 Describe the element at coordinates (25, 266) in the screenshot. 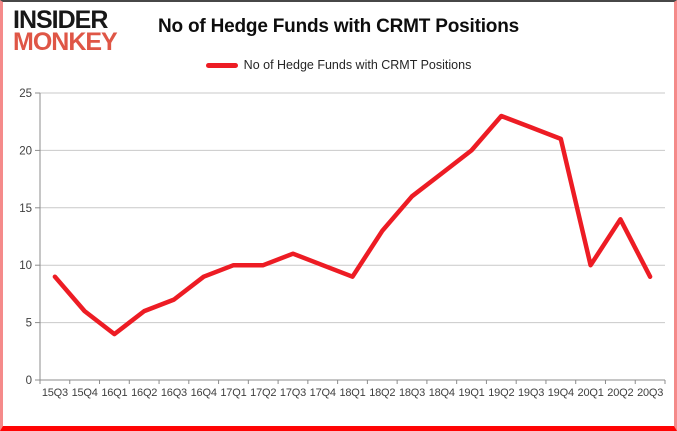

I see `y-tick-label: 10` at that location.